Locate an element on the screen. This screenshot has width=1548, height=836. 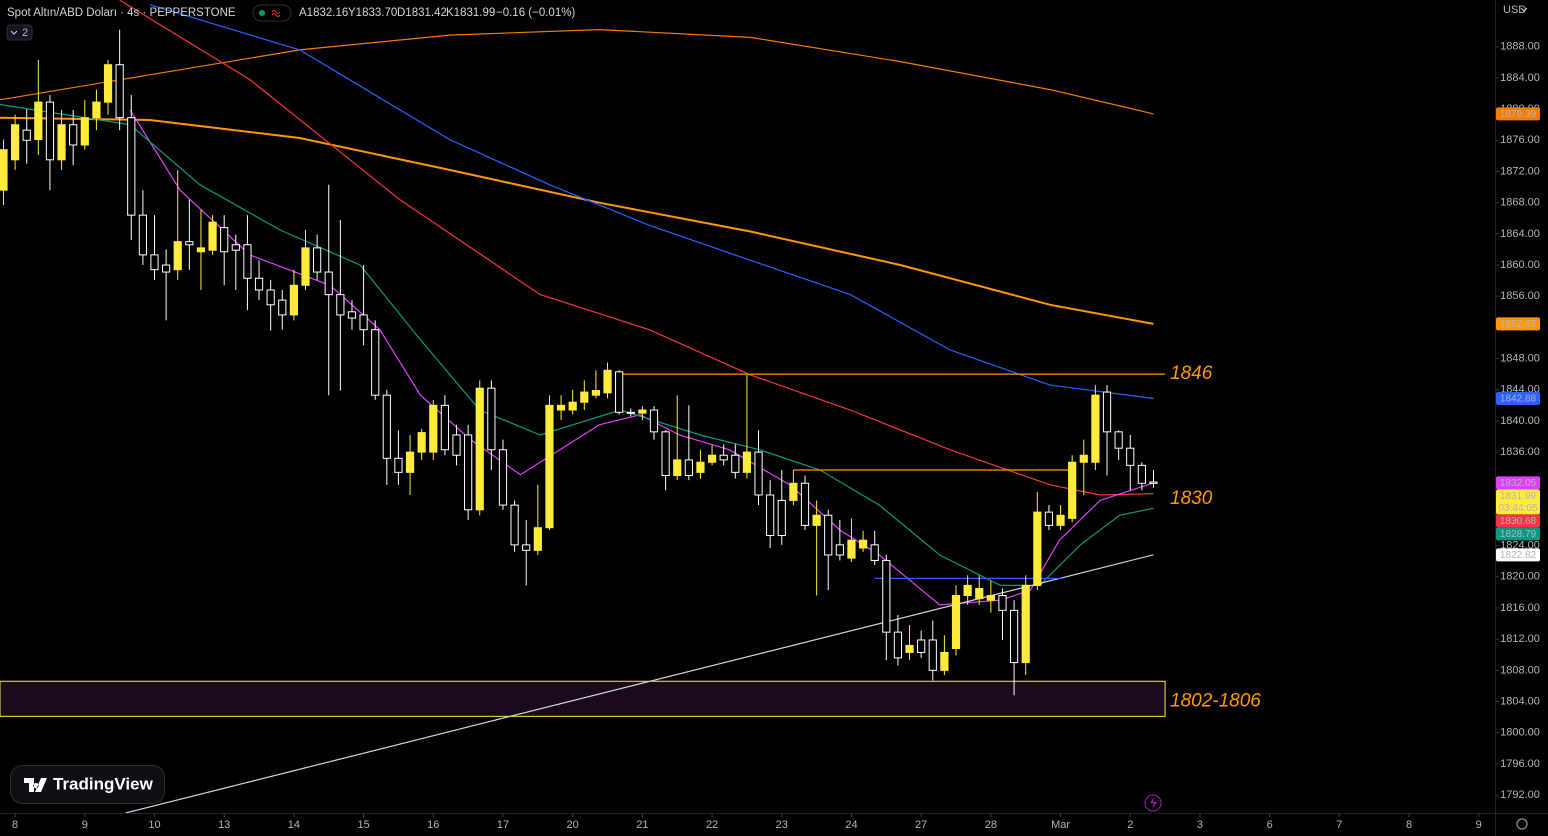
y-tick-label: 1876.00 is located at coordinates (1520, 140).